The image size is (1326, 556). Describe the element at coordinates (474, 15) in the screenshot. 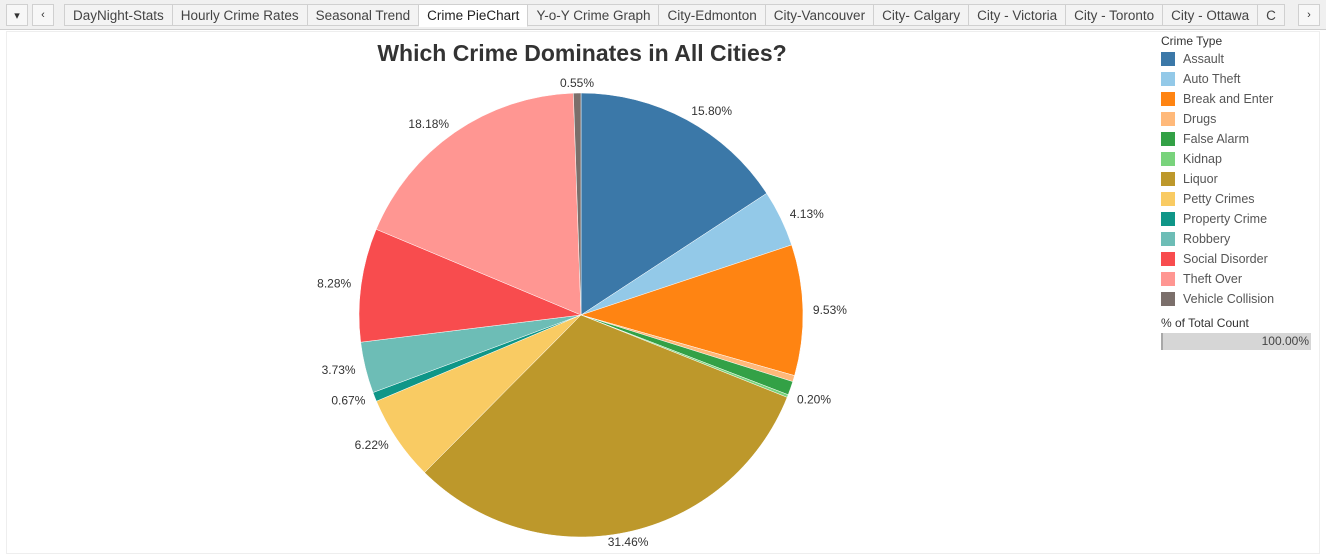

I see `sheet-tab: Crime PieChart` at that location.